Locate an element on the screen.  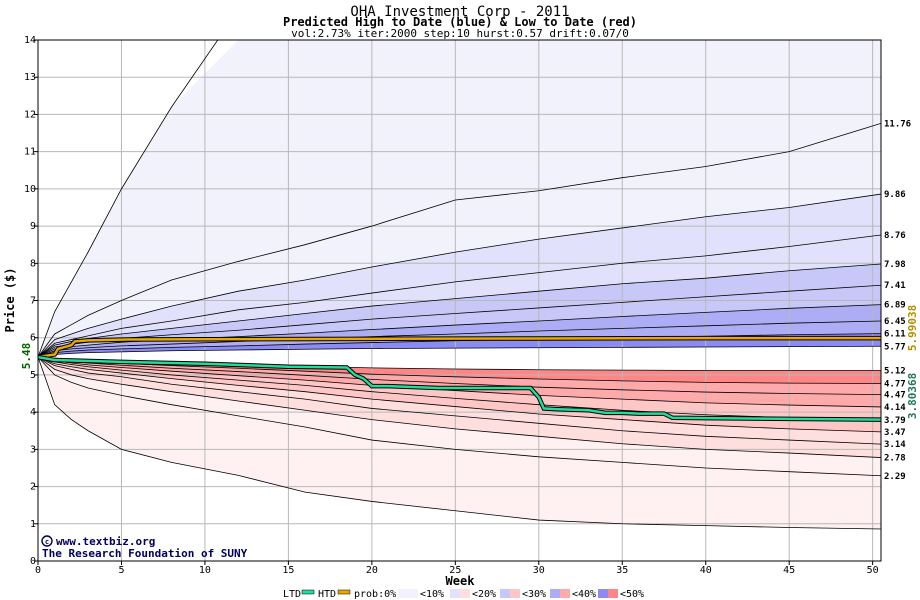
x-axis-label: Week is located at coordinates (461, 581).